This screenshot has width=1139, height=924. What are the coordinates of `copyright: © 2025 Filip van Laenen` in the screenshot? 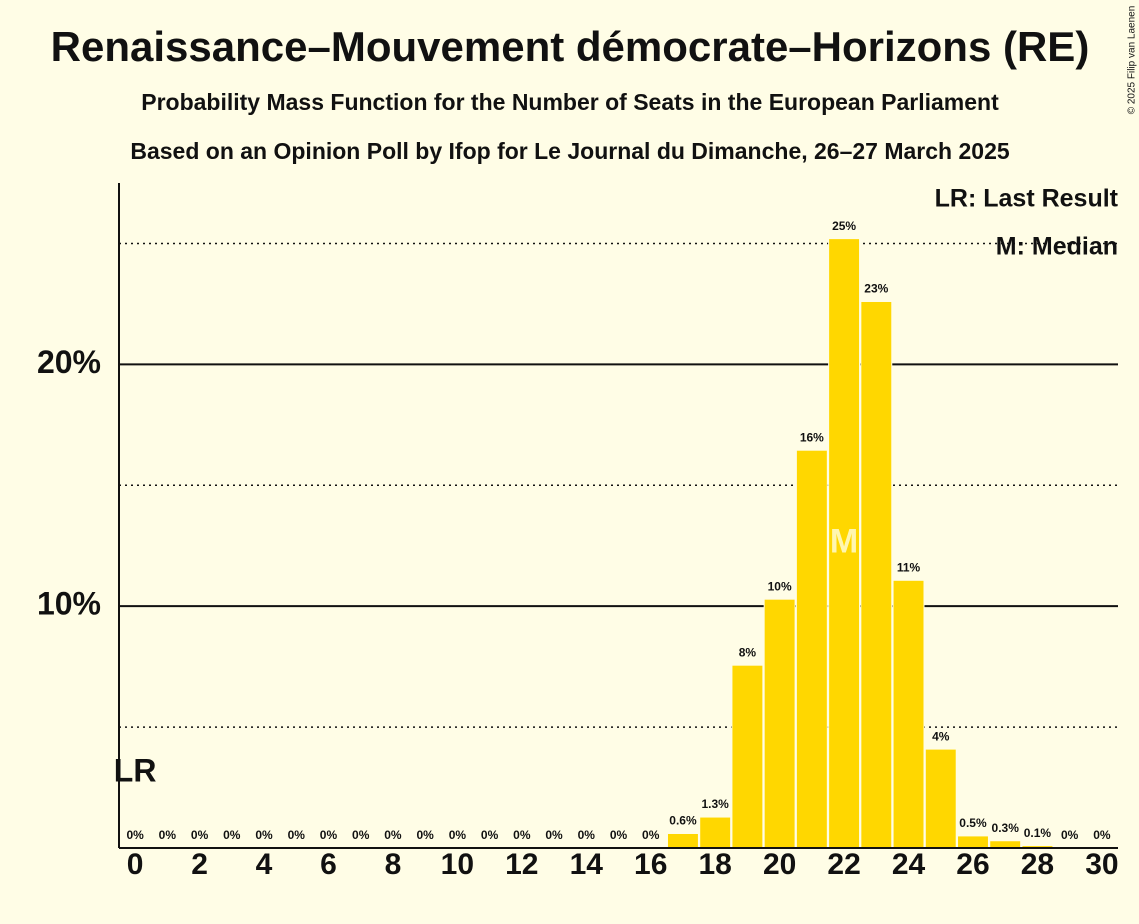 It's located at (1132, 60).